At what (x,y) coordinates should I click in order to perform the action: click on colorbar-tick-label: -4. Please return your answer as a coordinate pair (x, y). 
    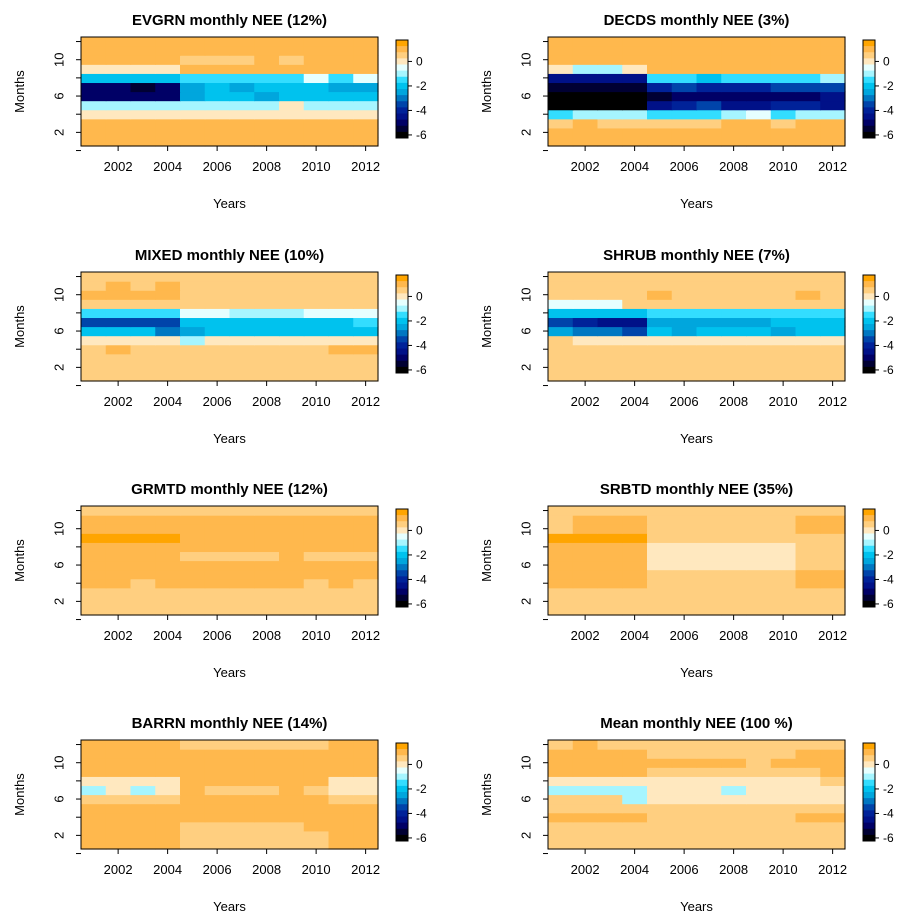
    Looking at the image, I should click on (421, 579).